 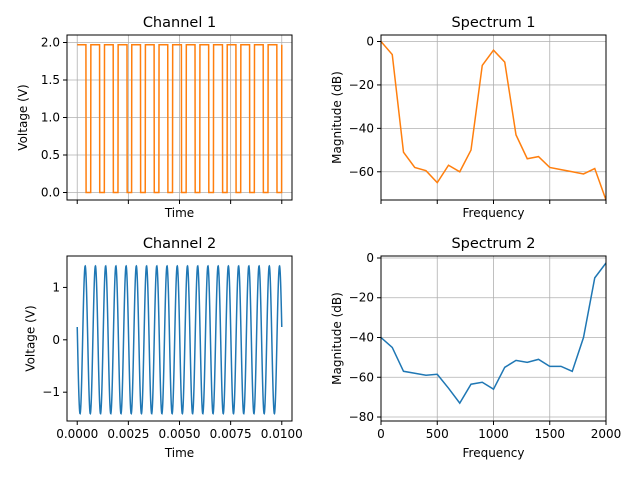 I want to click on x-tick-label: 1500, so click(x=549, y=434).